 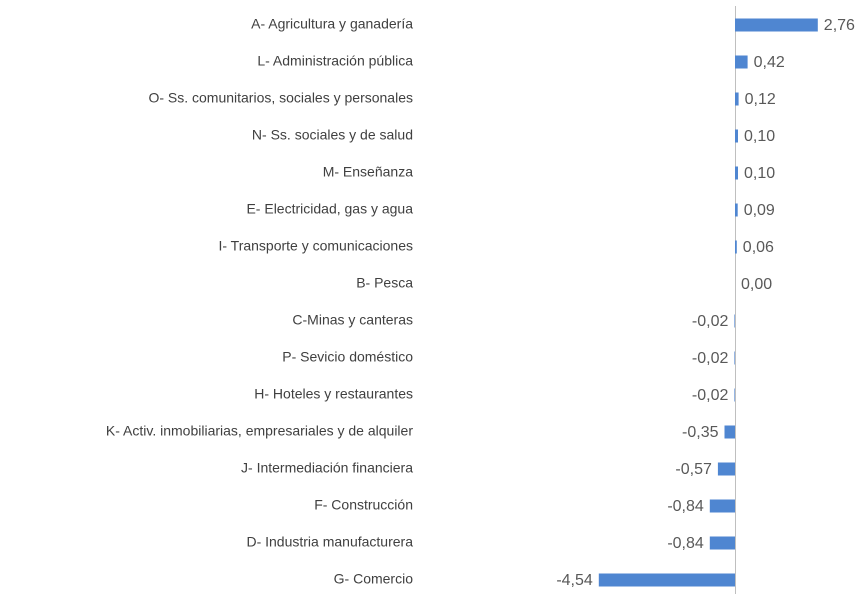 What do you see at coordinates (384, 283) in the screenshot?
I see `category-label: B- Pesca` at bounding box center [384, 283].